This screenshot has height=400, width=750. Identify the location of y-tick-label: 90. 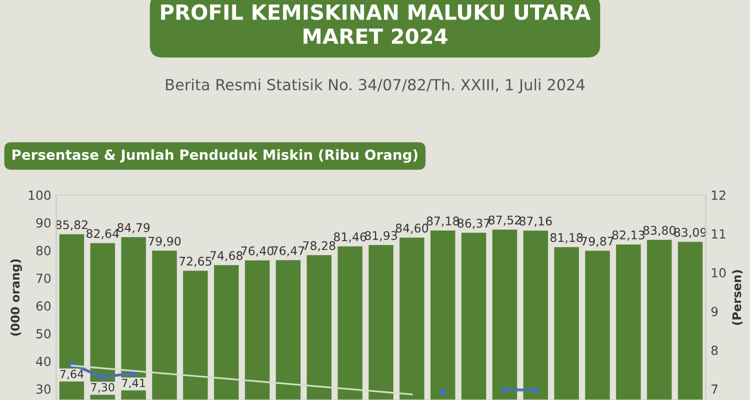
(43, 223).